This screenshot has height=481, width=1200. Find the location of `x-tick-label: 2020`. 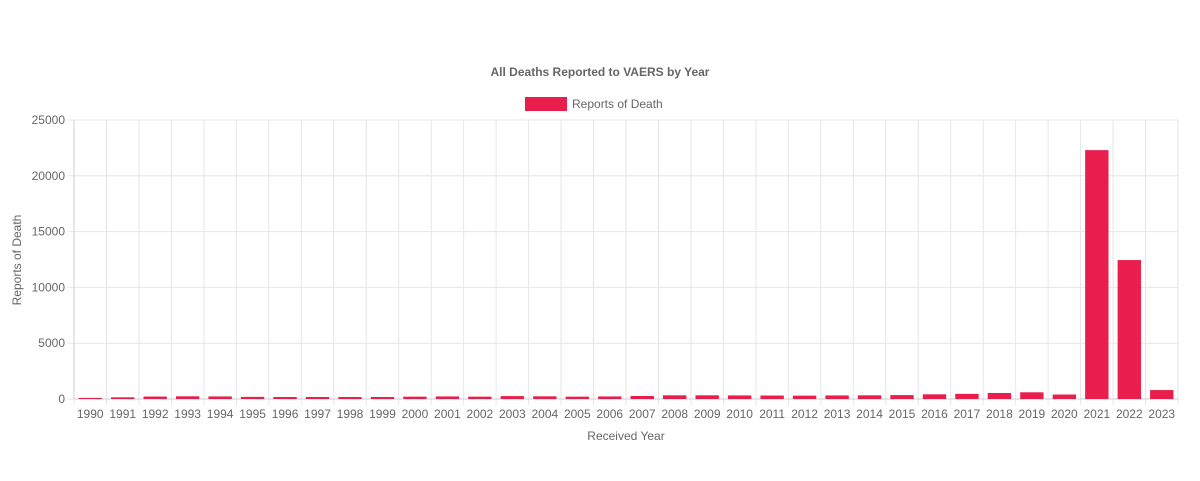

x-tick-label: 2020 is located at coordinates (1064, 414).